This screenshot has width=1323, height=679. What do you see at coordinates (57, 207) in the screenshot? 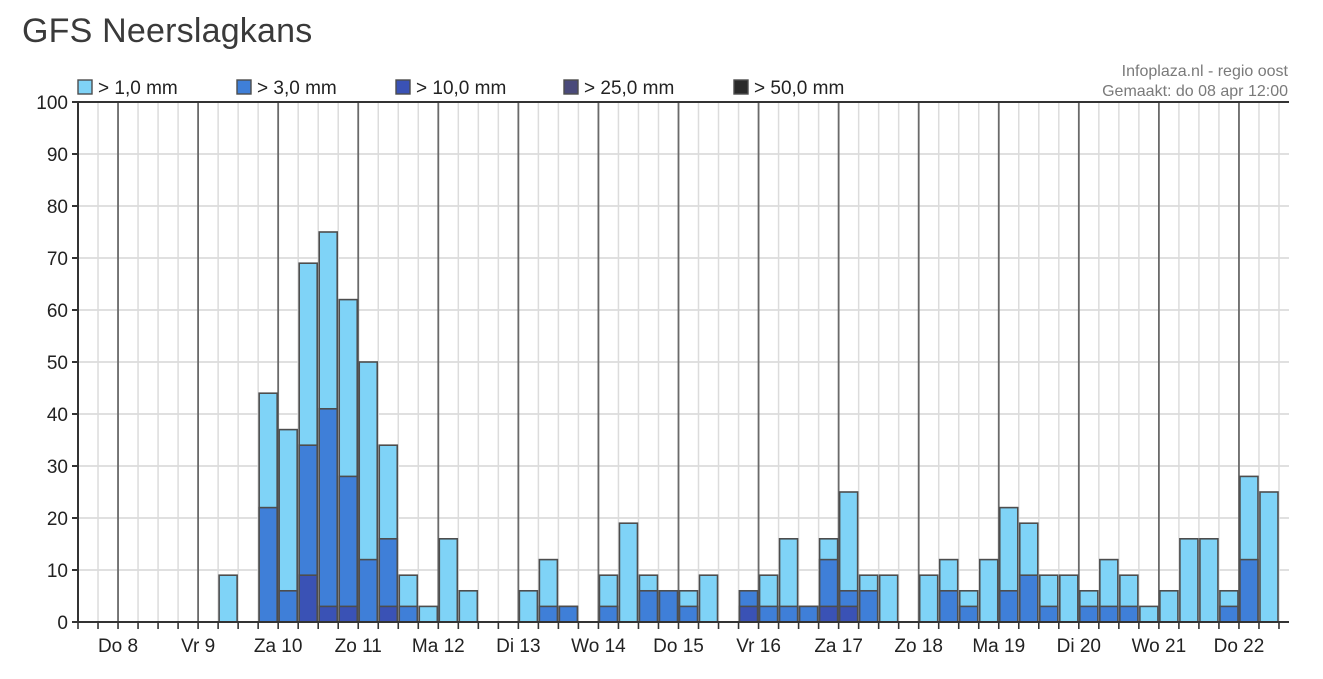
I see `y-tick-label: 80` at bounding box center [57, 207].